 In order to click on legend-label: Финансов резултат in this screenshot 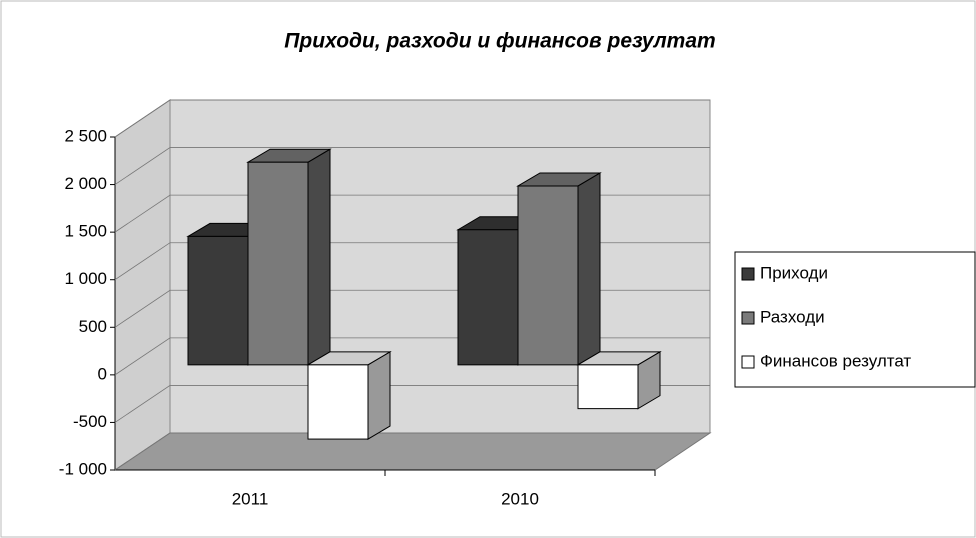, I will do `click(835, 360)`.